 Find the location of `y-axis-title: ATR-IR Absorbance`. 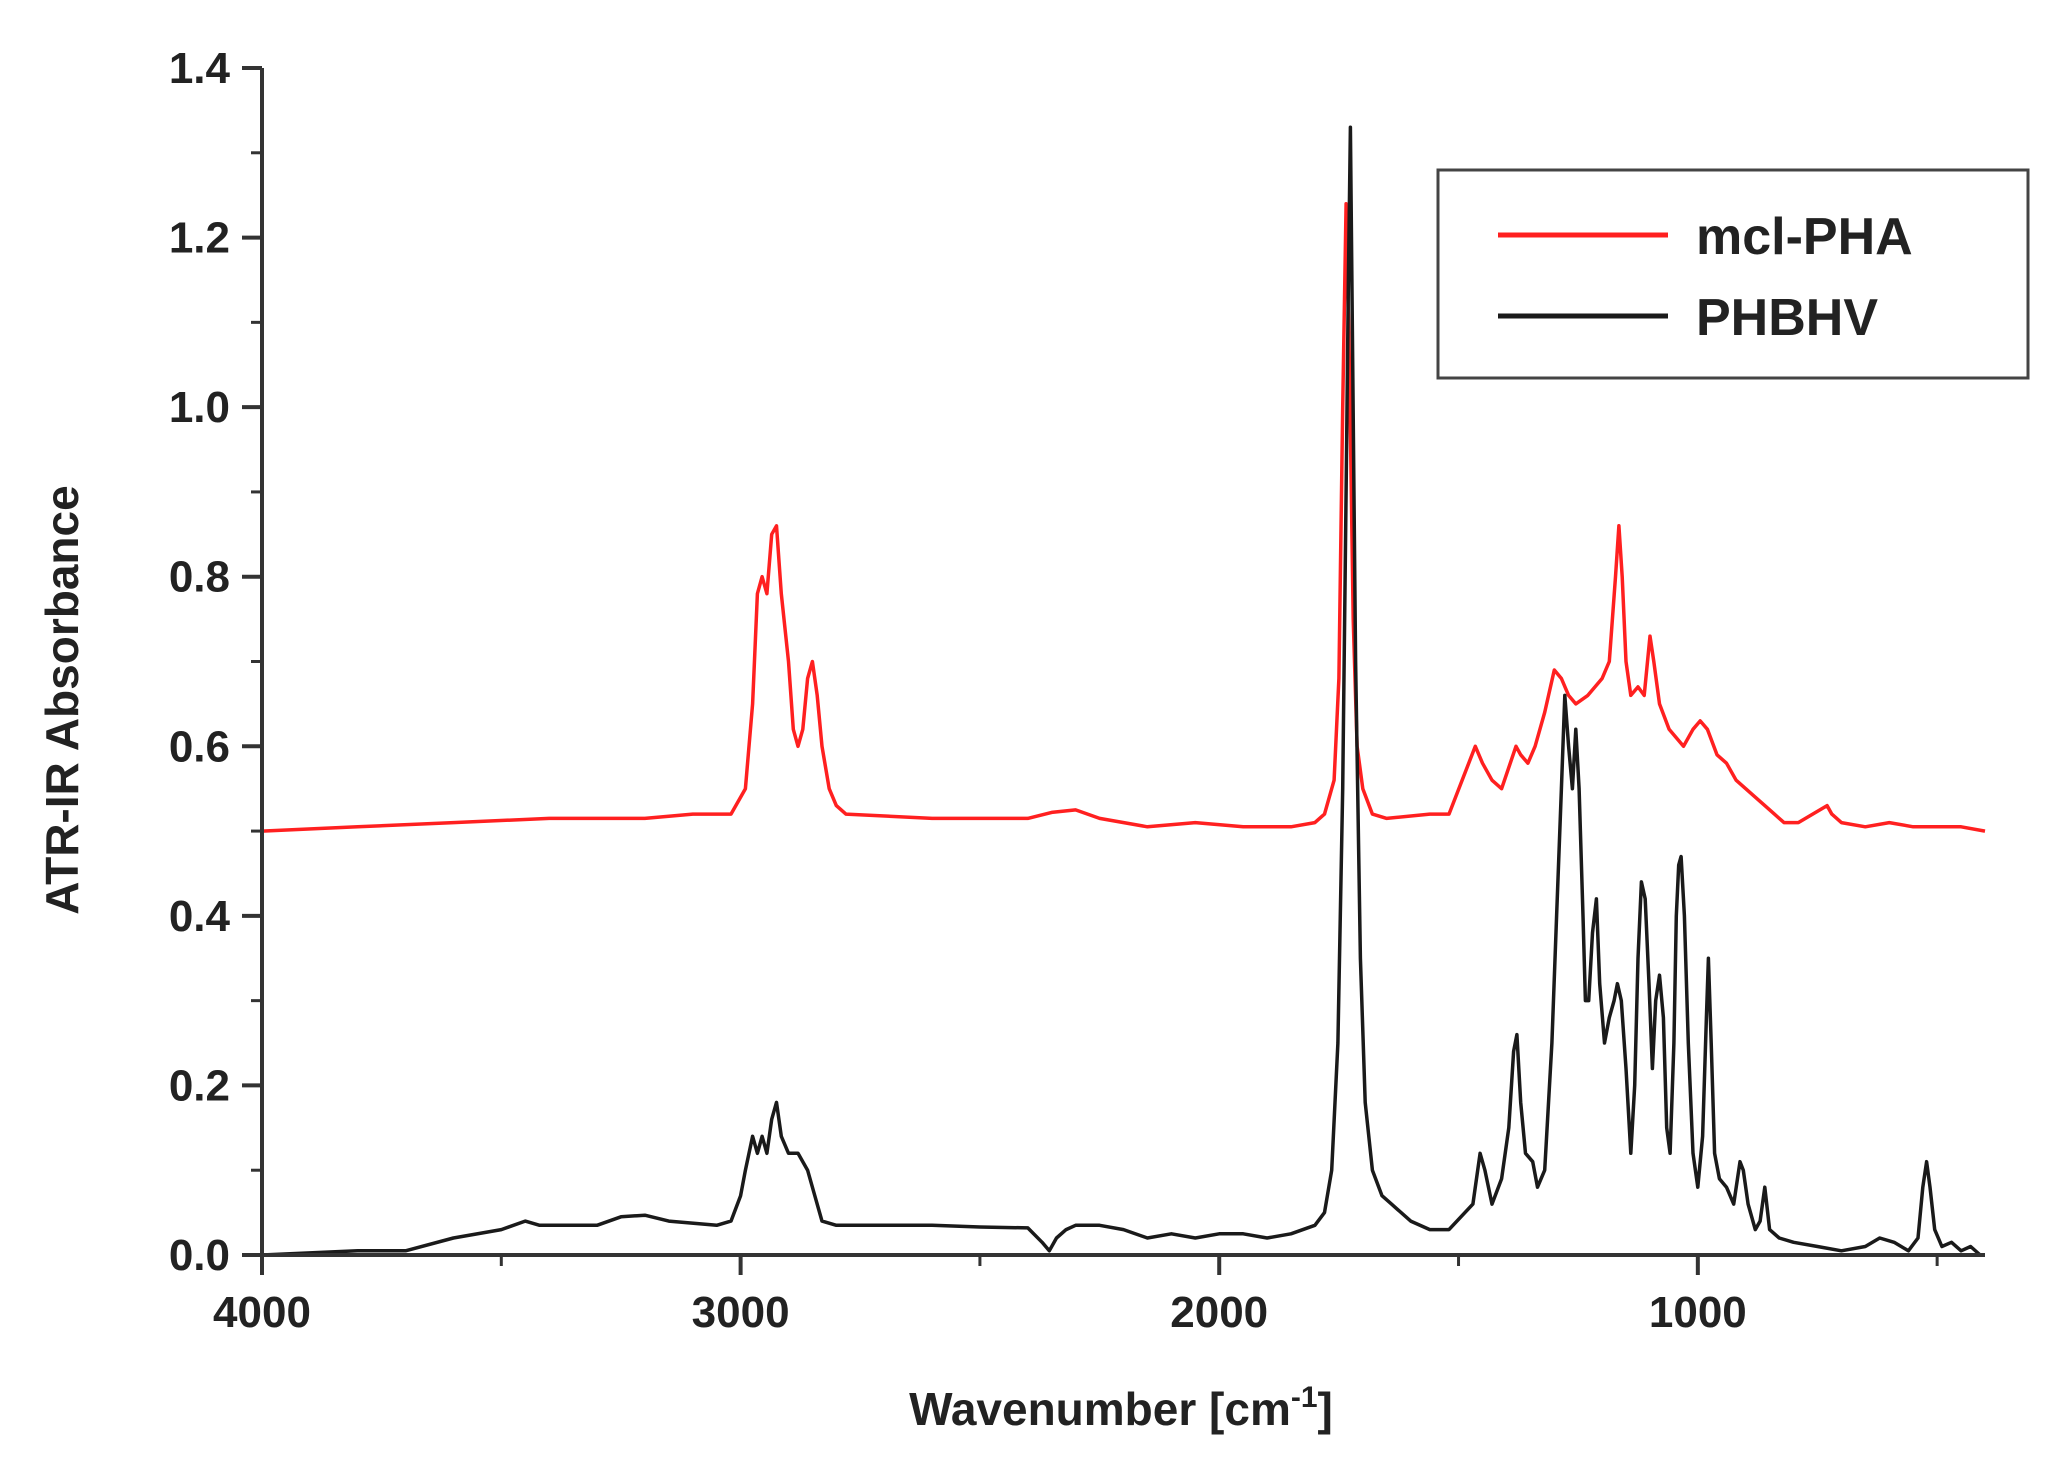

y-axis-title: ATR-IR Absorbance is located at coordinates (62, 699).